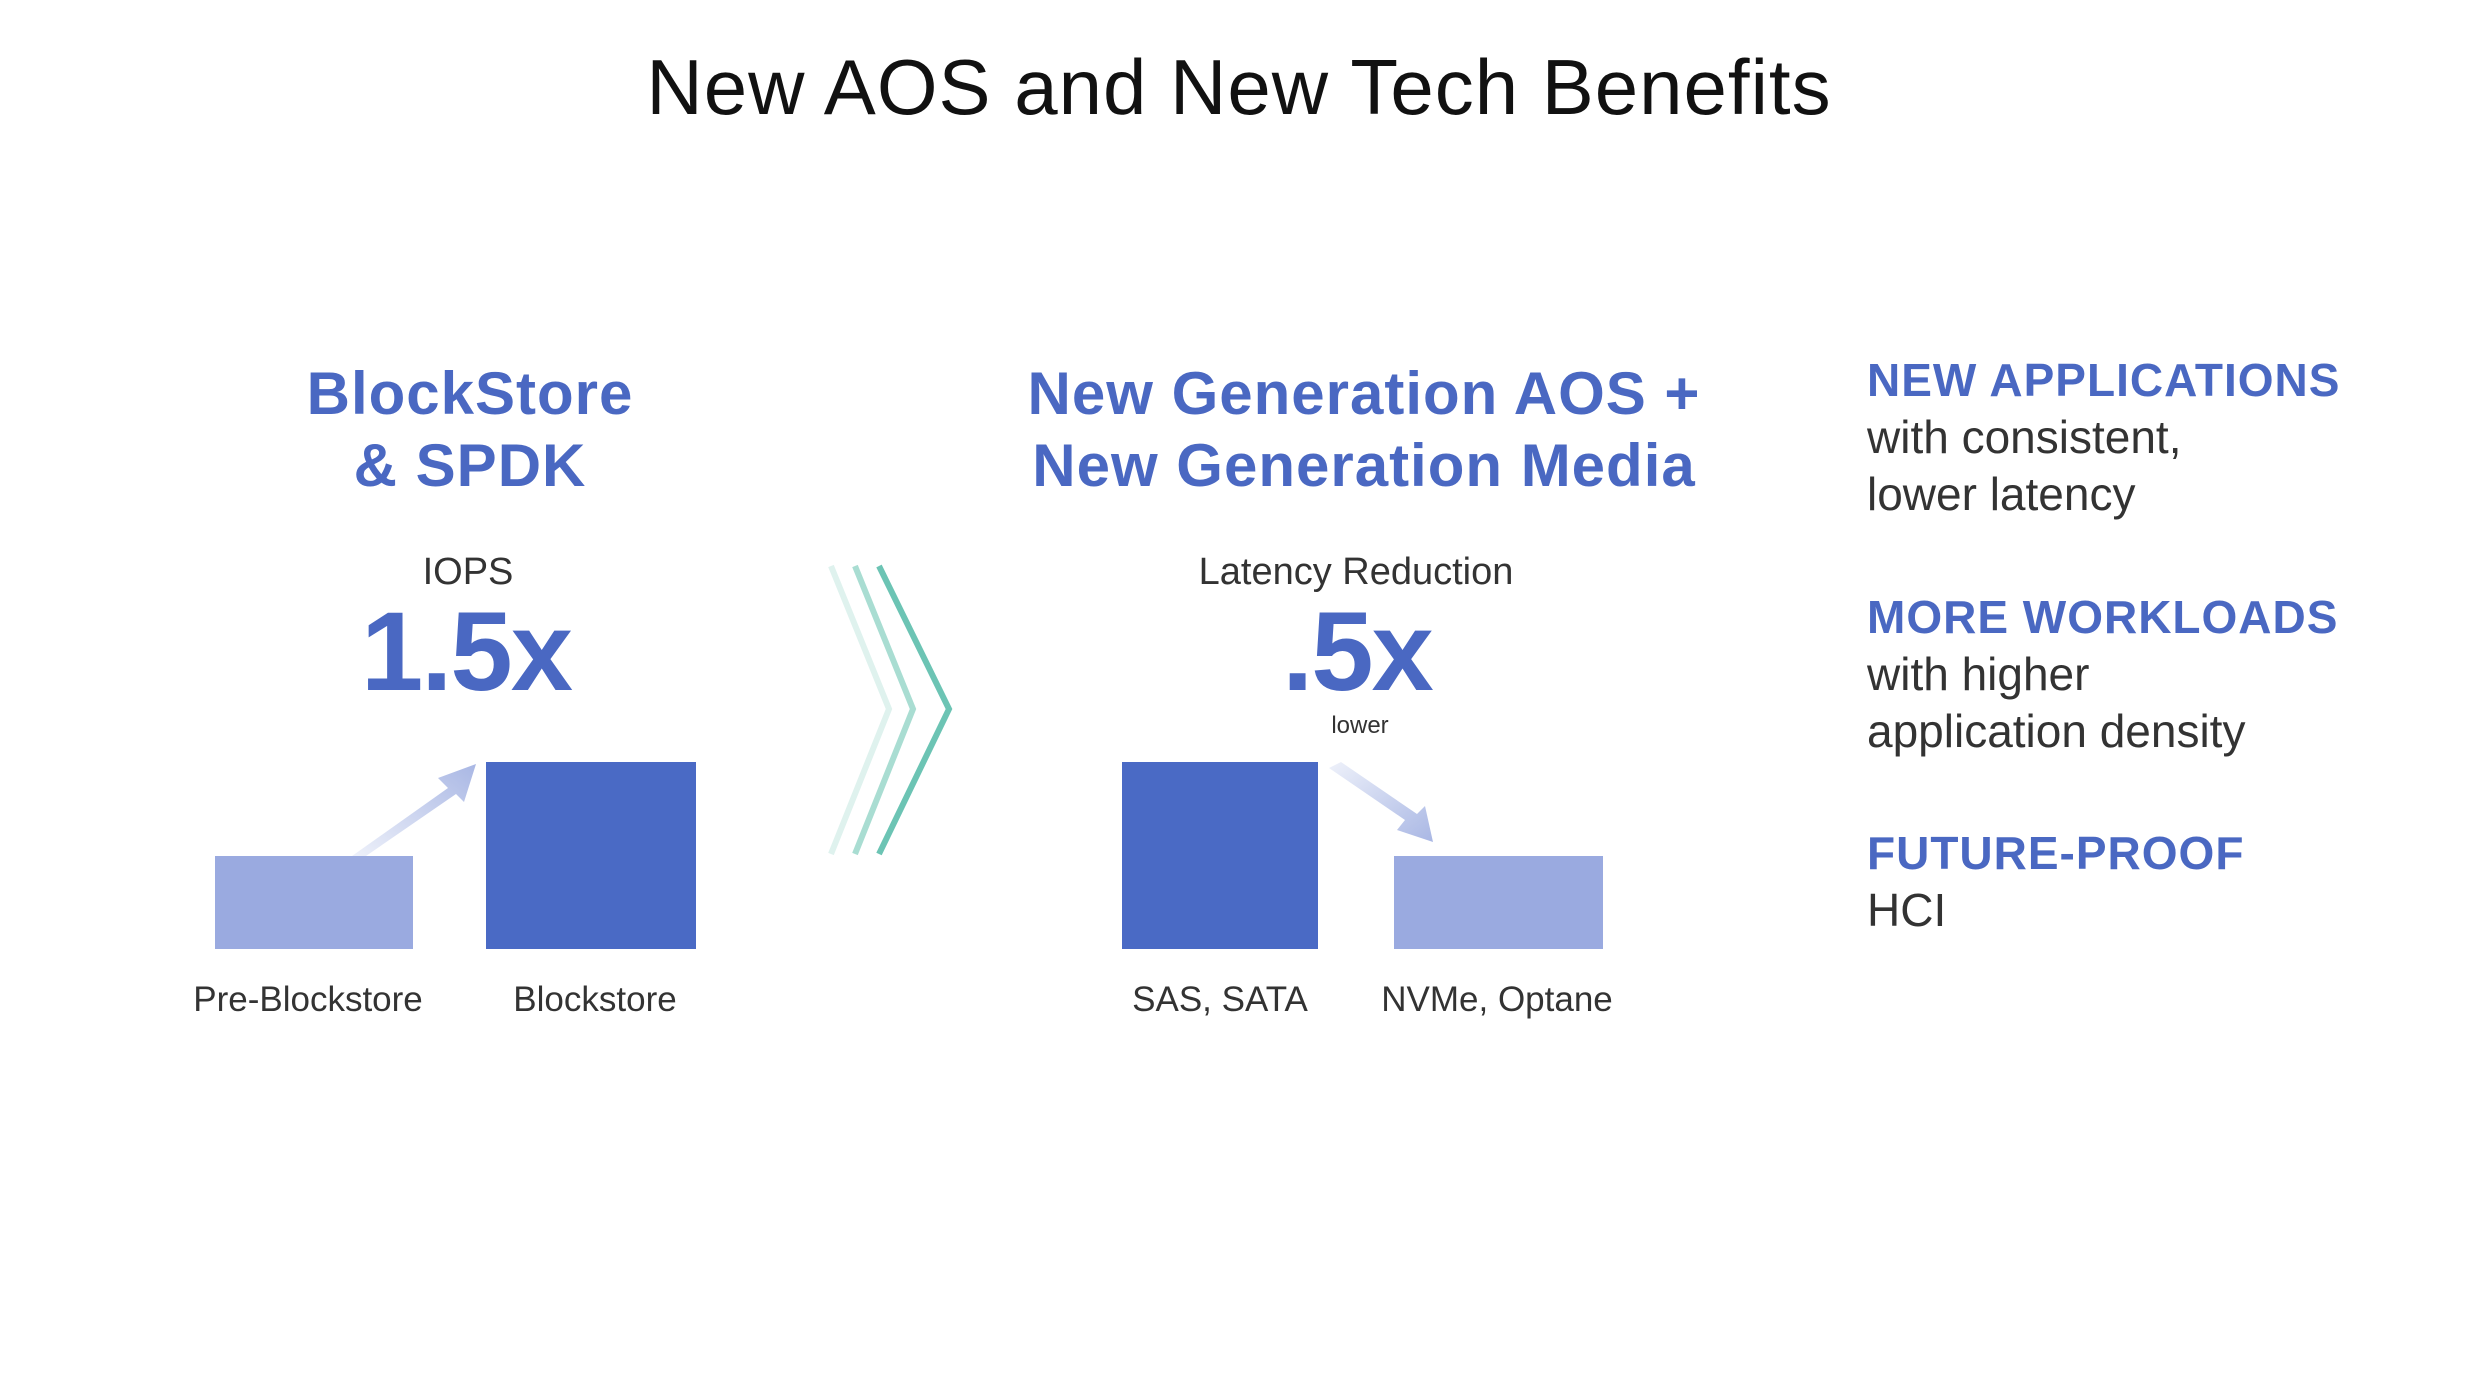 The width and height of the screenshot is (2468, 1388). Describe the element at coordinates (1220, 999) in the screenshot. I see `bar-label: SAS, SATA` at that location.